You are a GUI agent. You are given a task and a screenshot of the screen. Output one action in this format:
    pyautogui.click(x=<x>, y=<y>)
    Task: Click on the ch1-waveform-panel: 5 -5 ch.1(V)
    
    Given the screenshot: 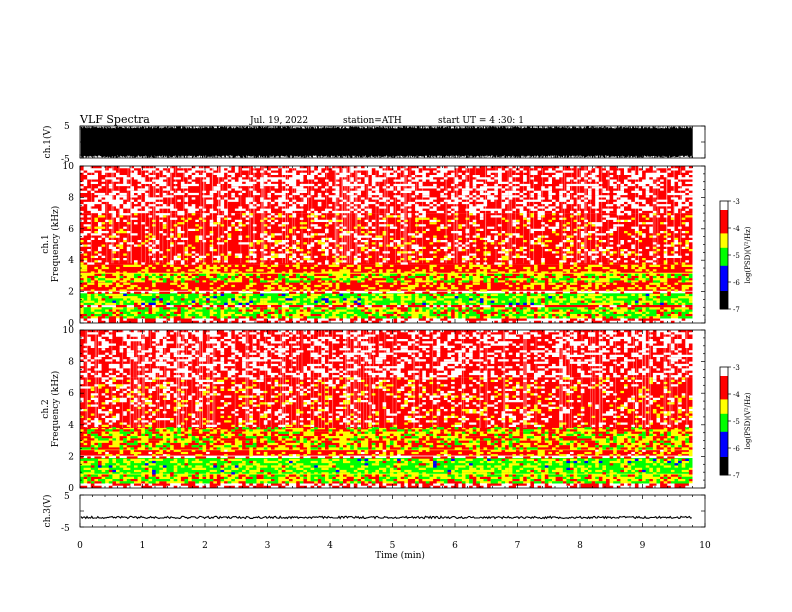 What is the action you would take?
    pyautogui.click(x=374, y=143)
    